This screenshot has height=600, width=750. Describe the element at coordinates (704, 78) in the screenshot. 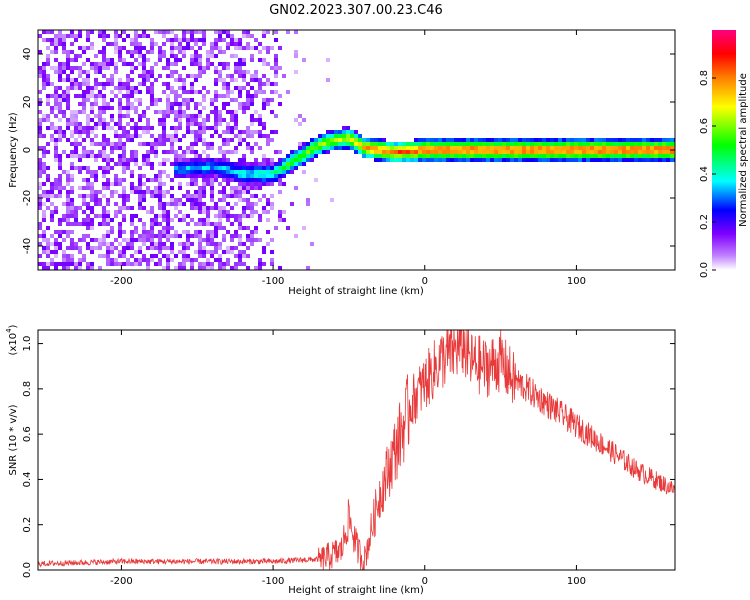

I see `colorbar-tick-label: 0.8` at that location.